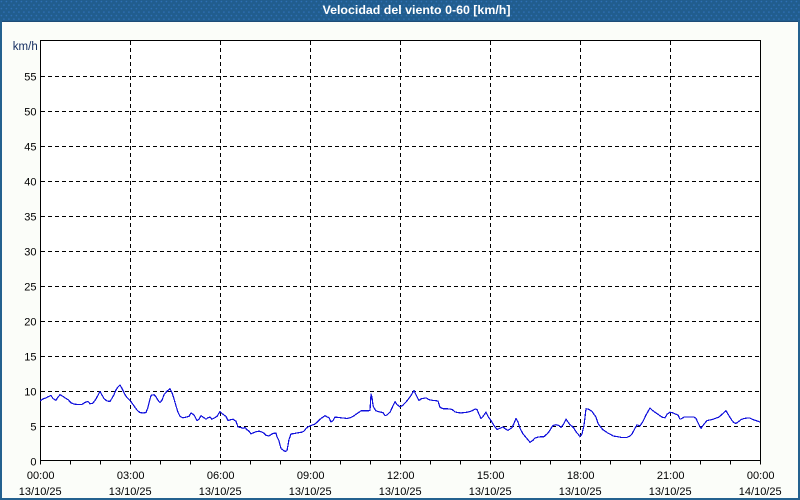 The width and height of the screenshot is (800, 500). What do you see at coordinates (30, 288) in the screenshot?
I see `svg-text: 25` at bounding box center [30, 288].